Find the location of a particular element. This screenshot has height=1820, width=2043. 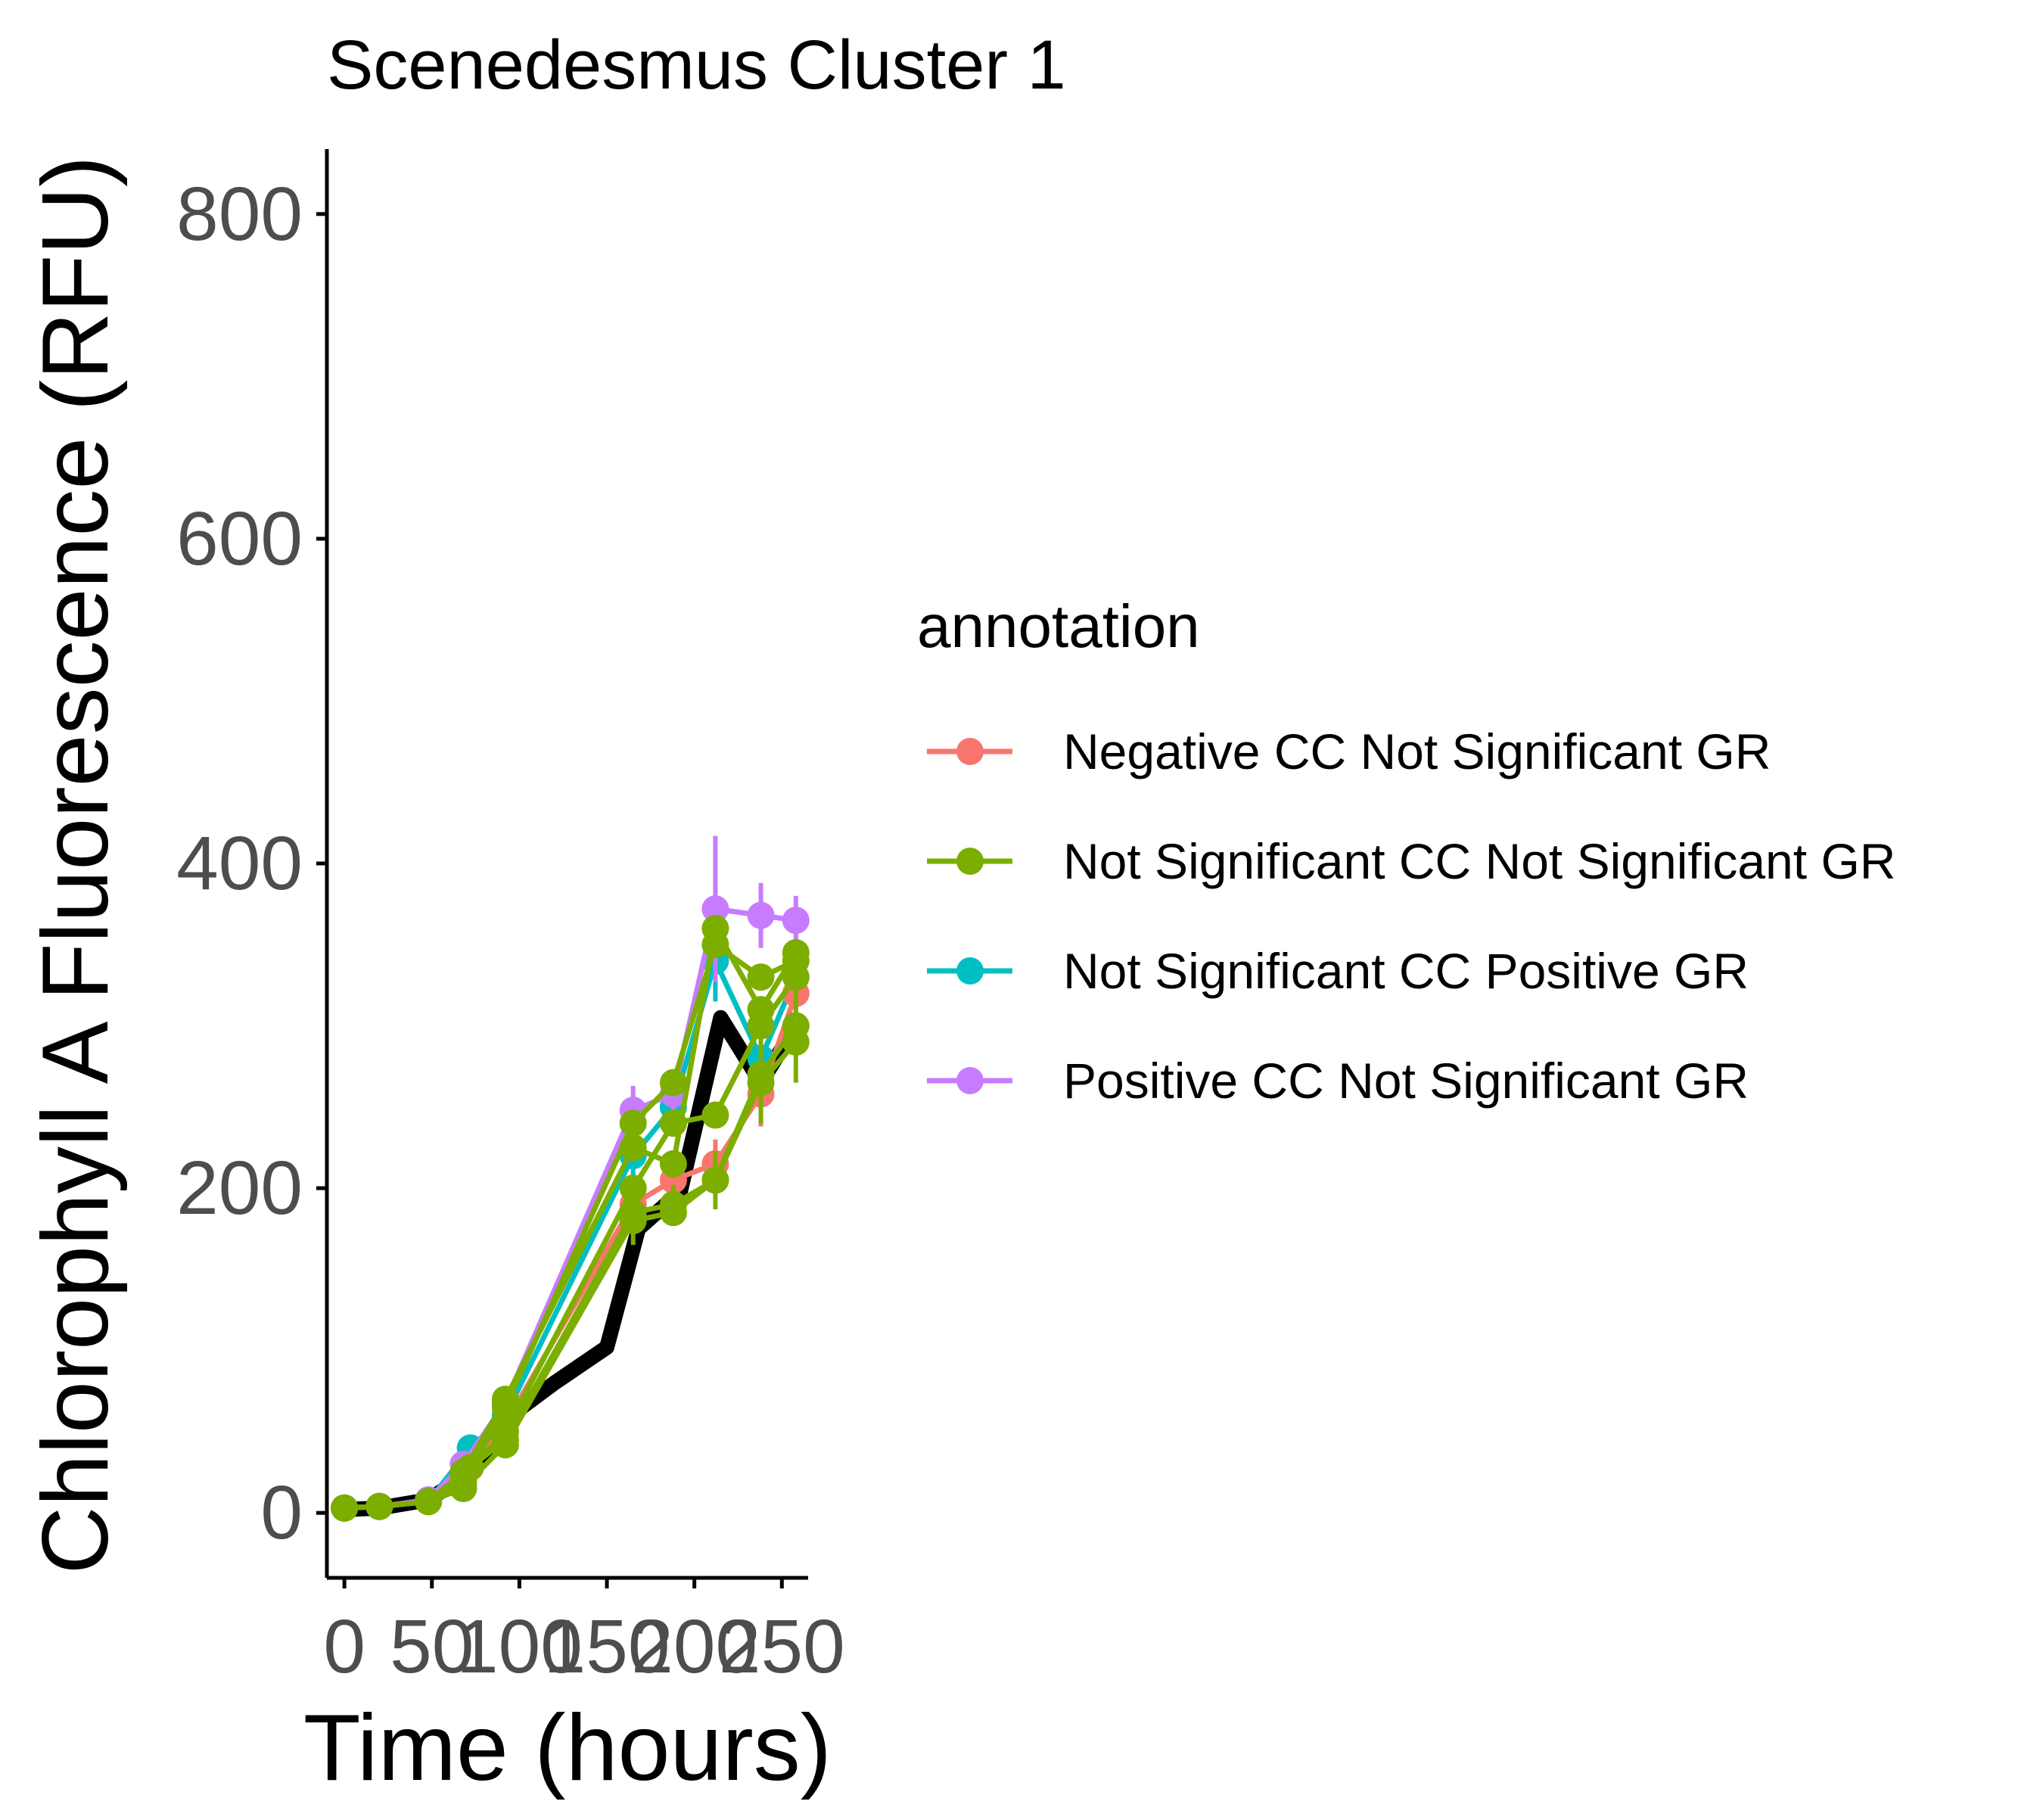

x-tick-label: 250 is located at coordinates (782, 1646).